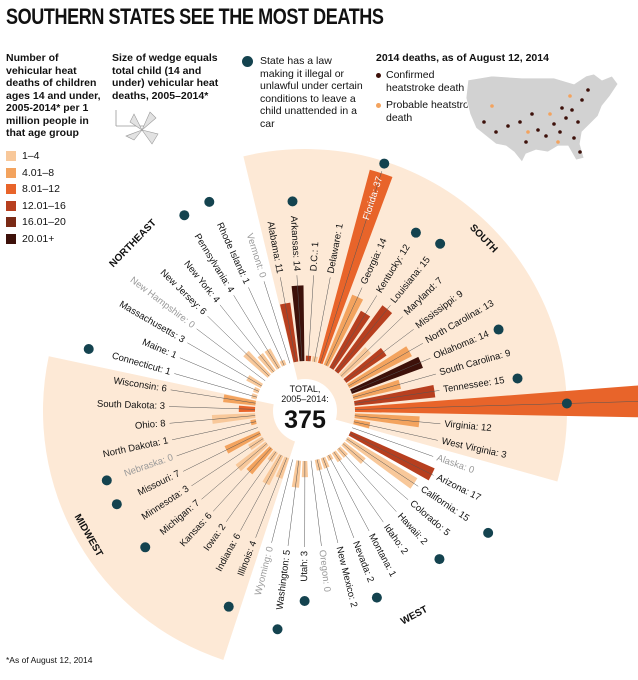  I want to click on bar-washington, so click(296, 474).